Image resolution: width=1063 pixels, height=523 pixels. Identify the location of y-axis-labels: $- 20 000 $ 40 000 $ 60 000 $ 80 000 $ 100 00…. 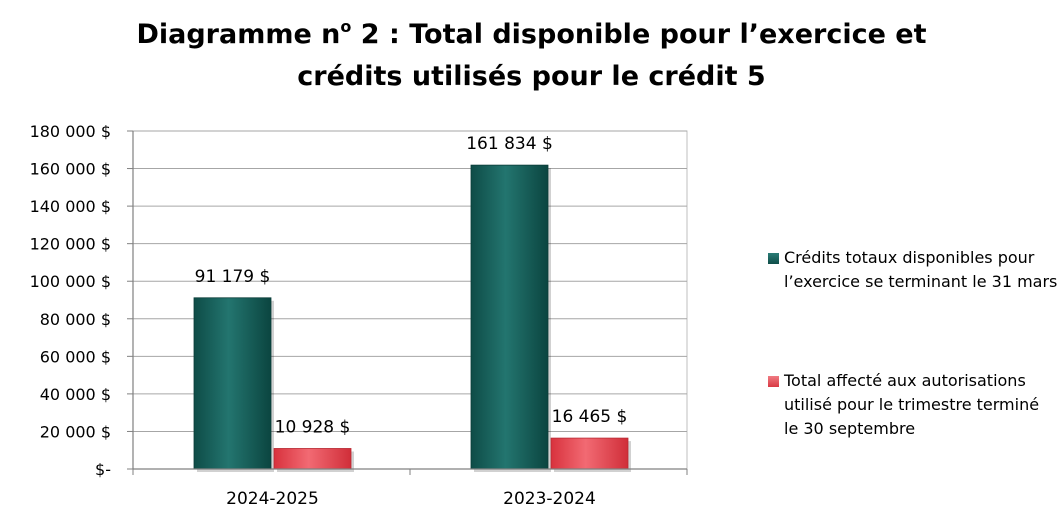
(70, 300).